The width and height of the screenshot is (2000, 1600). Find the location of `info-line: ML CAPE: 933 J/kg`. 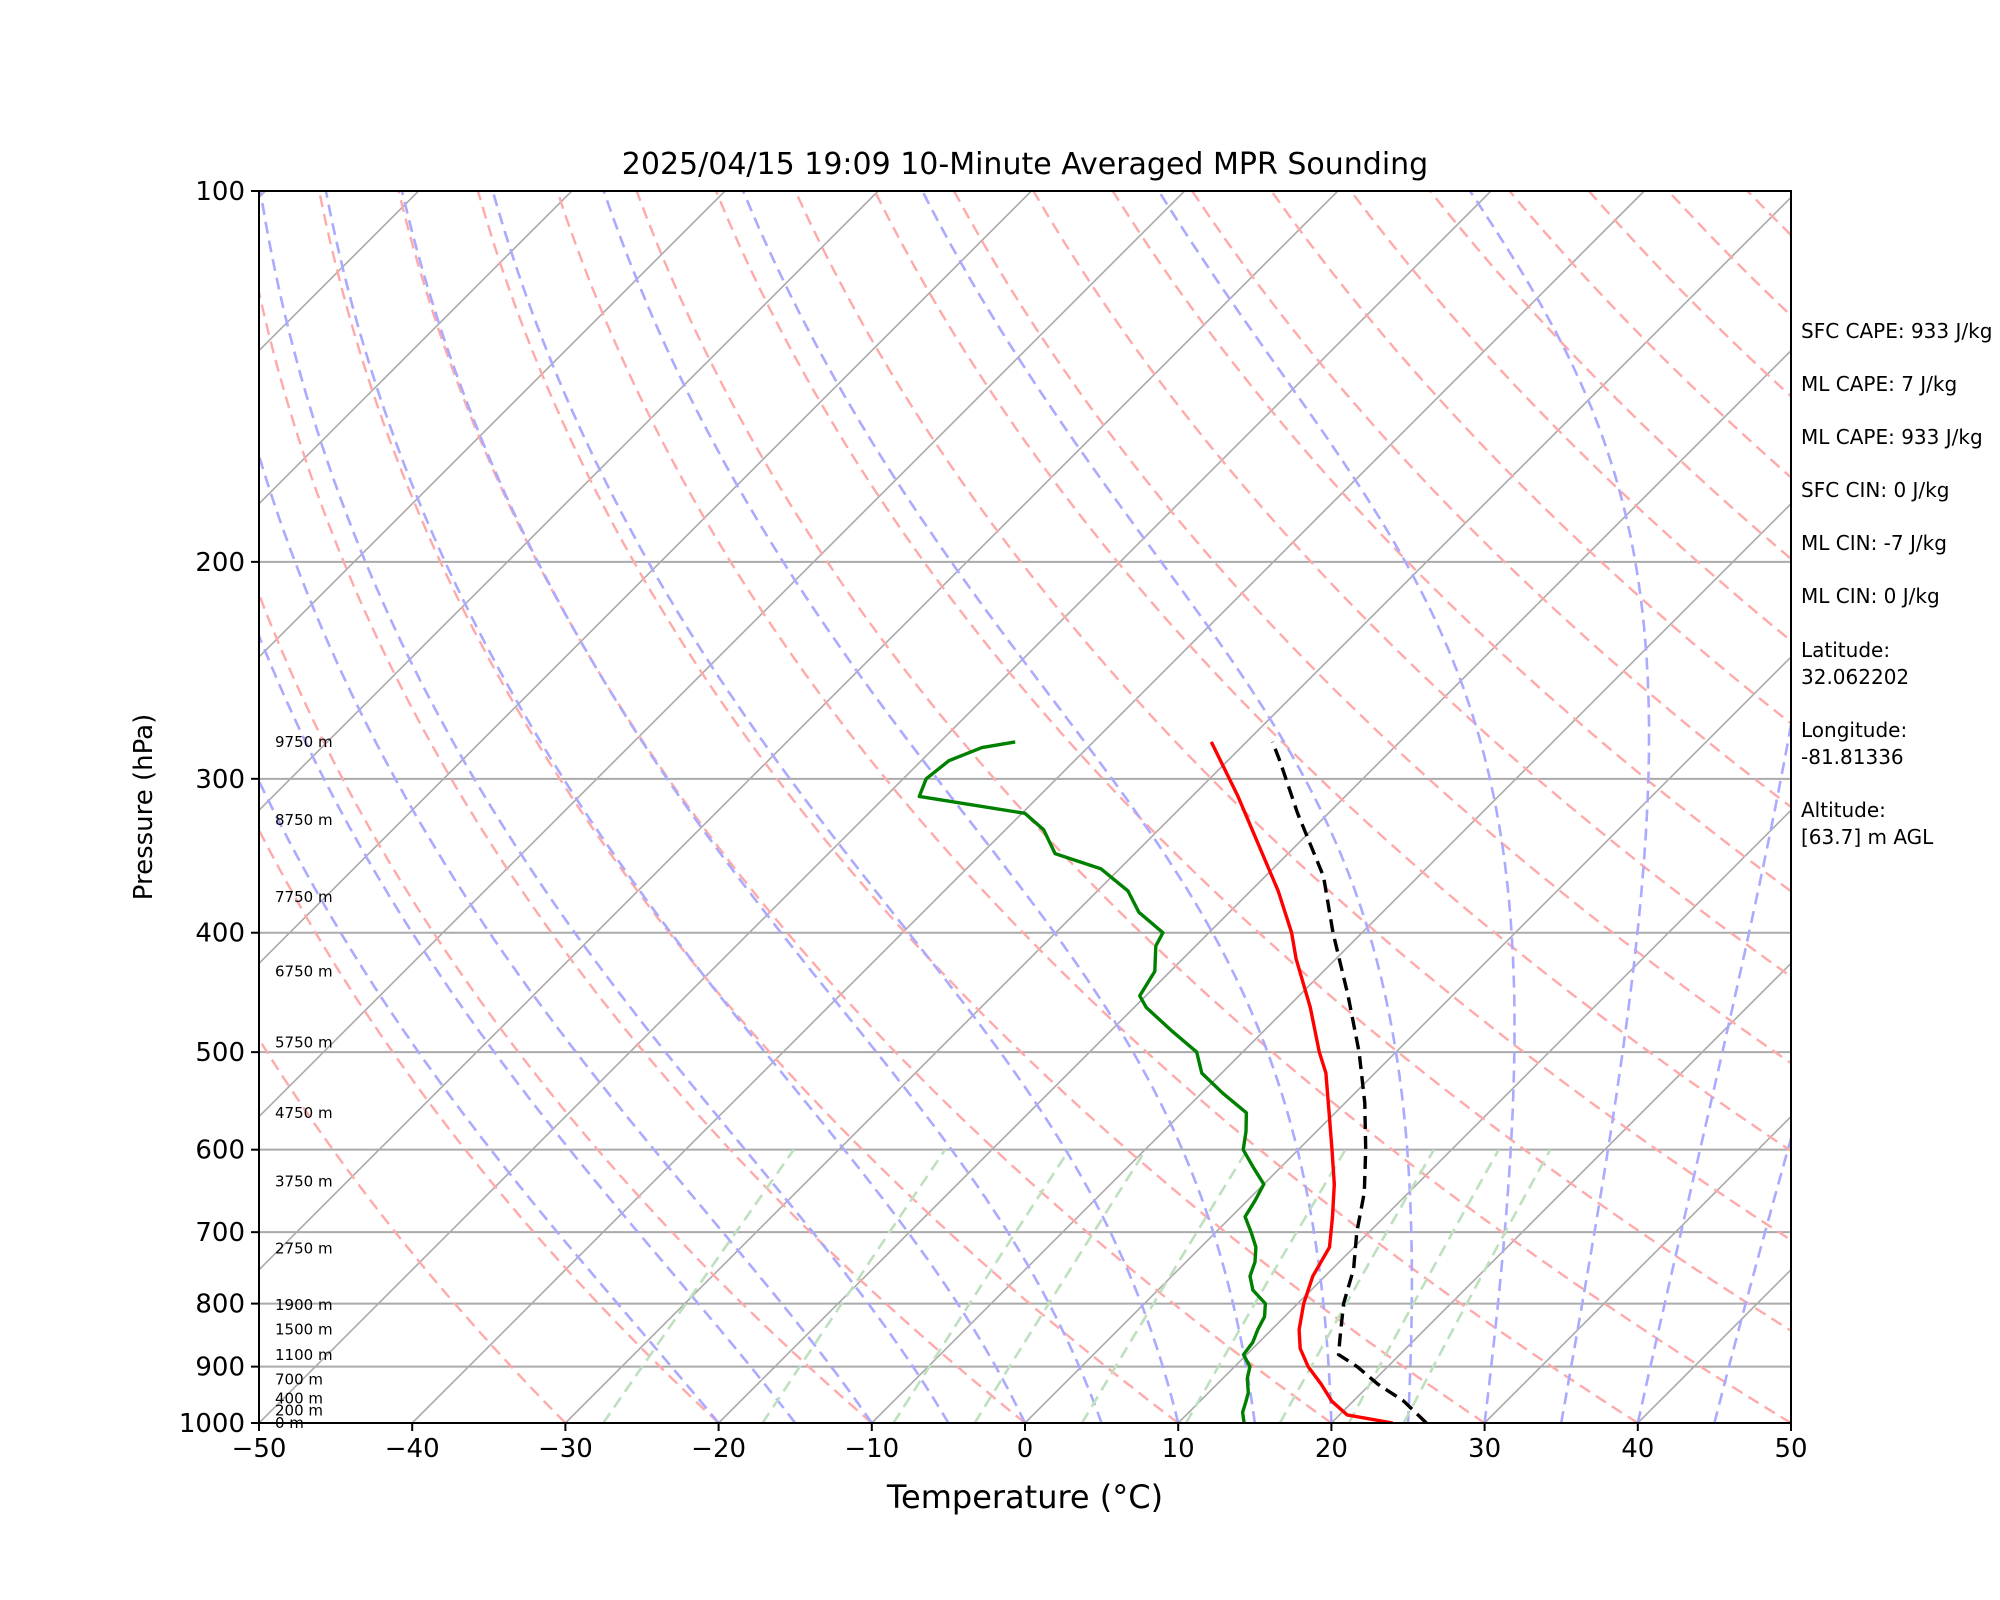

info-line: ML CAPE: 933 J/kg is located at coordinates (1892, 437).